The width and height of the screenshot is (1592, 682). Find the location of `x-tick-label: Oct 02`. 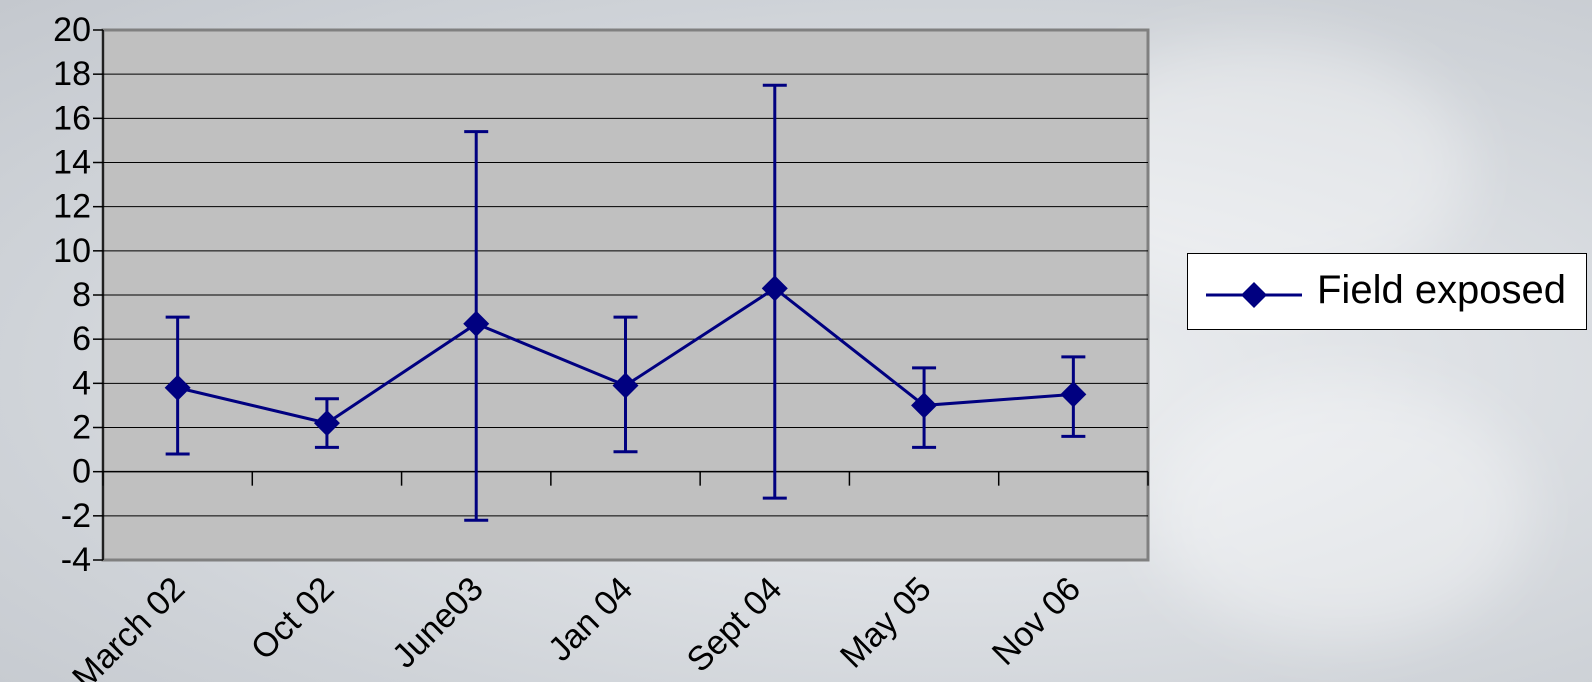

x-tick-label: Oct 02 is located at coordinates (293, 619).